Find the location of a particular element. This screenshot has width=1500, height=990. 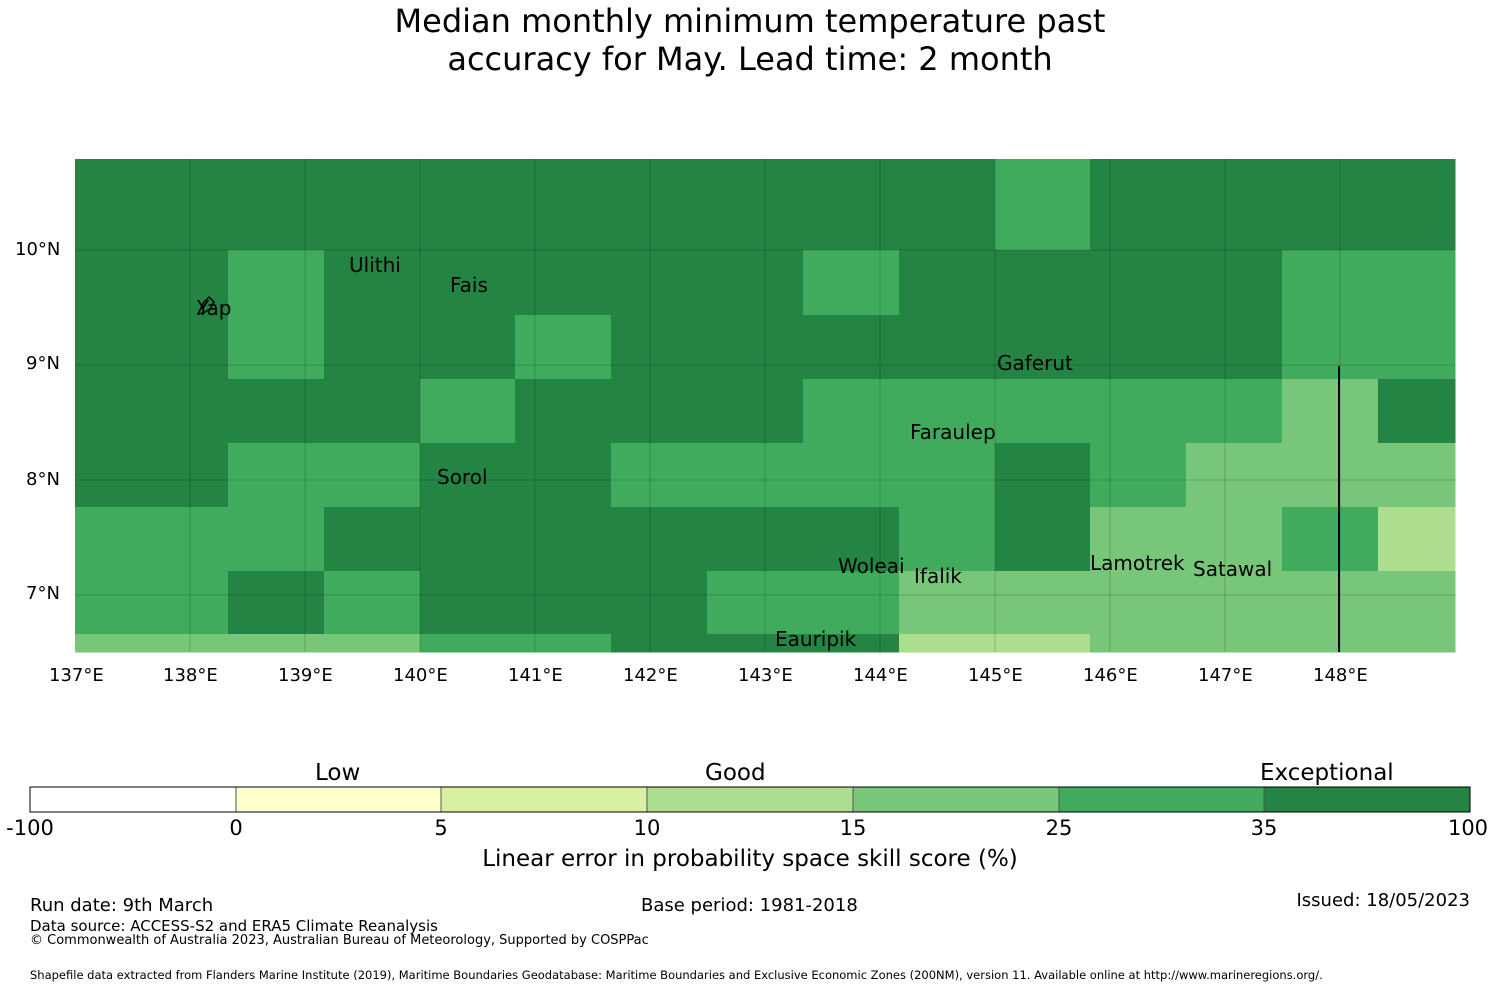

place-label-ulithi: Ulithi is located at coordinates (375, 265).